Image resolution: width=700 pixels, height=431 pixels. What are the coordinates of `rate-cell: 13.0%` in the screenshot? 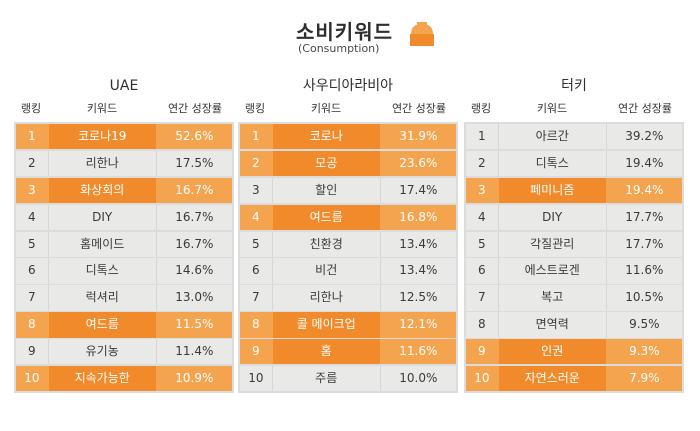 It's located at (194, 297).